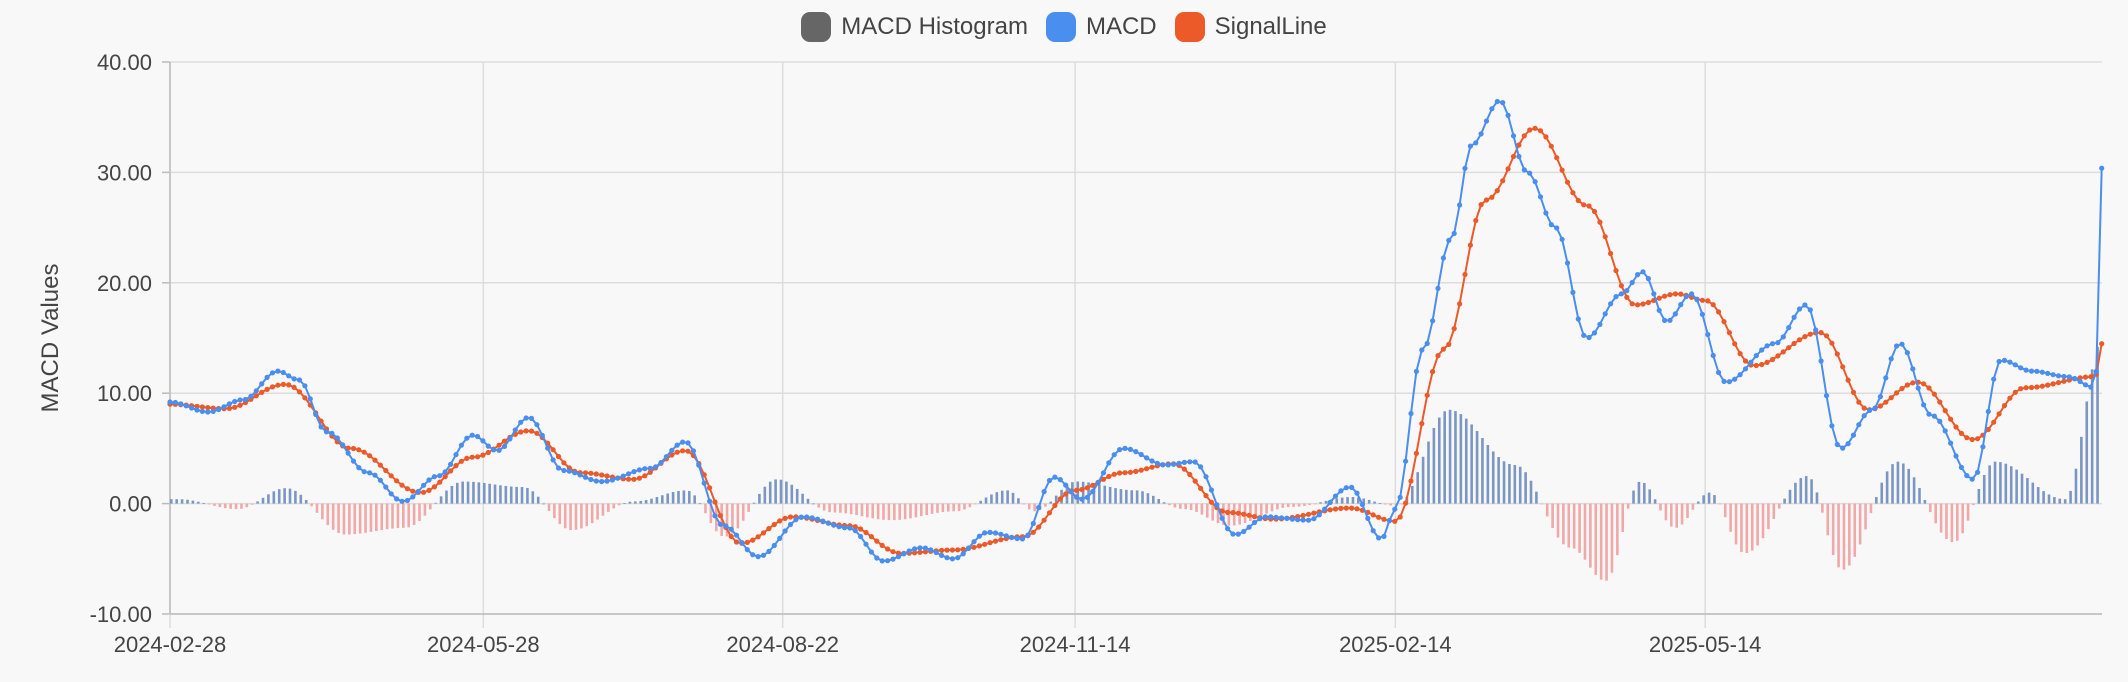 Image resolution: width=2128 pixels, height=682 pixels. I want to click on x-tick-label: 2024-02-28, so click(170, 644).